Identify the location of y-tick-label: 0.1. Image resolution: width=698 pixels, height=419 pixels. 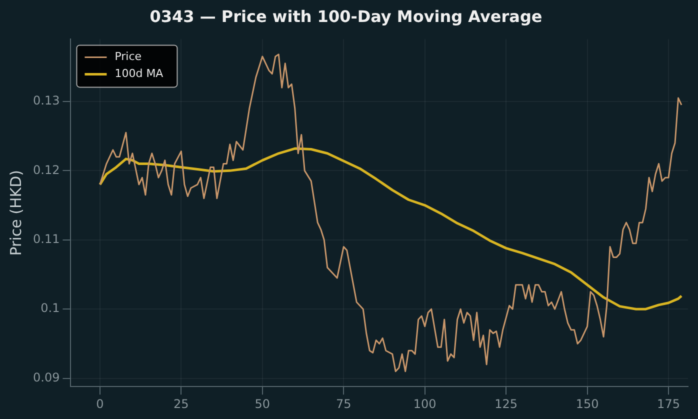
(50, 308).